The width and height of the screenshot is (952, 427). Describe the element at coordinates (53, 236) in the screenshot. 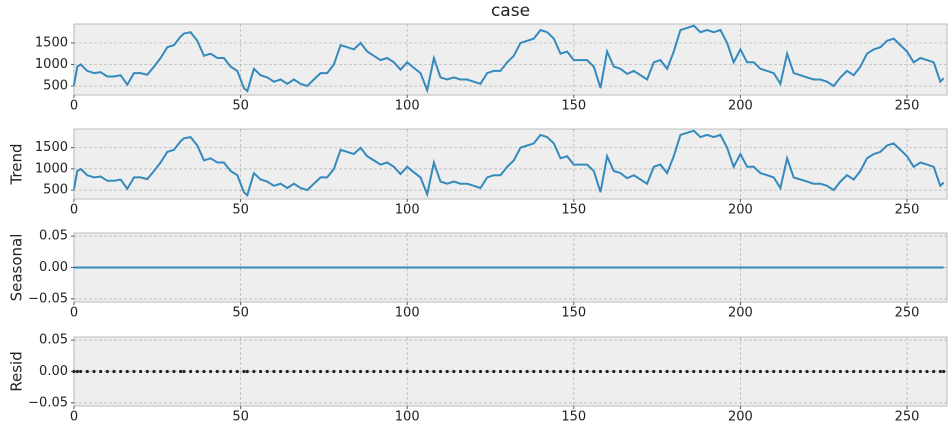

I see `y-tick-label: 0.05` at that location.